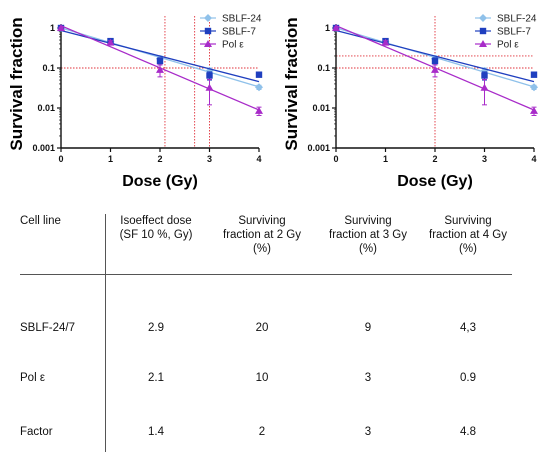 The width and height of the screenshot is (550, 452). Describe the element at coordinates (262, 378) in the screenshot. I see `table-cell: 10` at that location.